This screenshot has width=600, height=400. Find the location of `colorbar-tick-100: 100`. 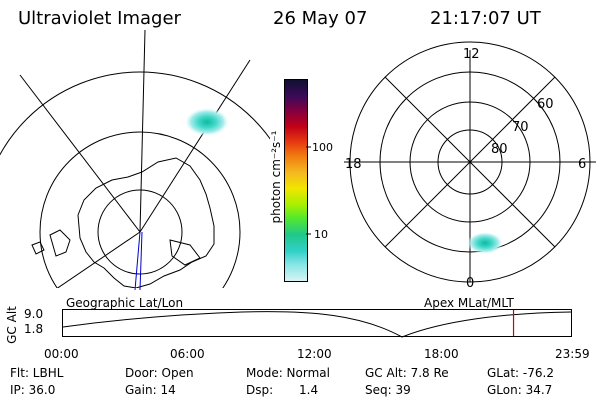

colorbar-tick-100: 100 is located at coordinates (322, 147).